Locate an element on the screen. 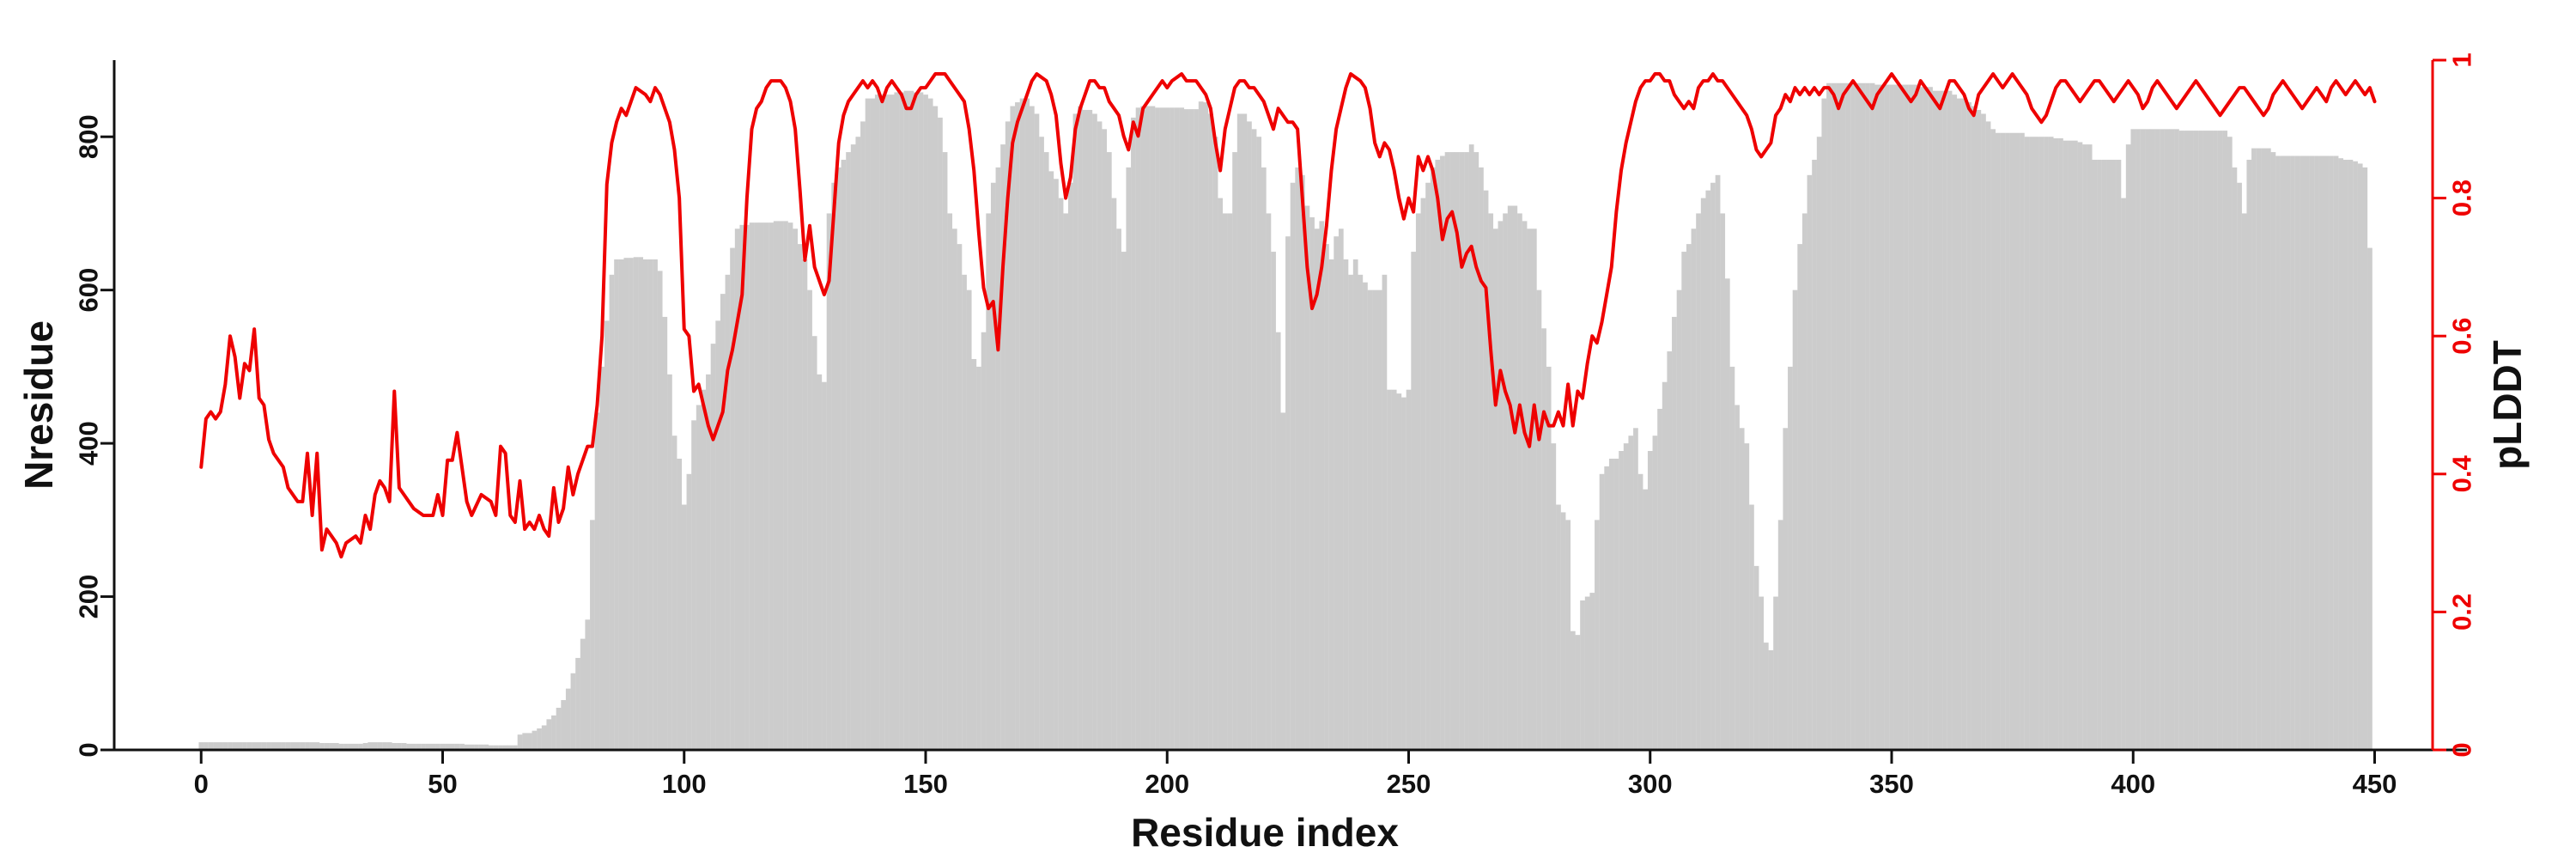  x-tick-label-0: 0 is located at coordinates (202, 784).